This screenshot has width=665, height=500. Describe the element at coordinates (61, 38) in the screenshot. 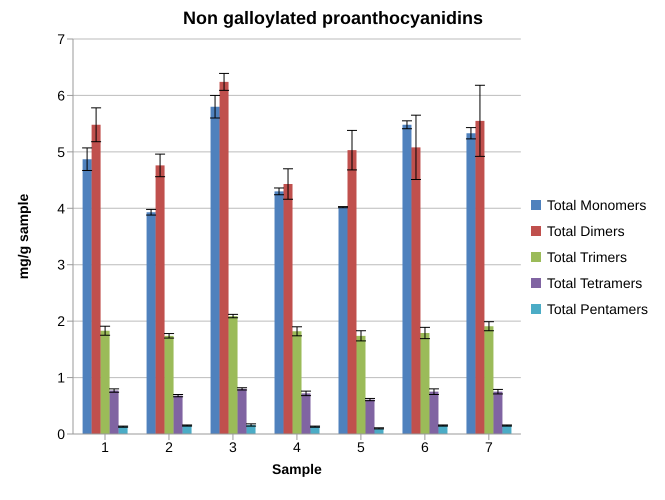

I see `y-tick-label: 7` at that location.